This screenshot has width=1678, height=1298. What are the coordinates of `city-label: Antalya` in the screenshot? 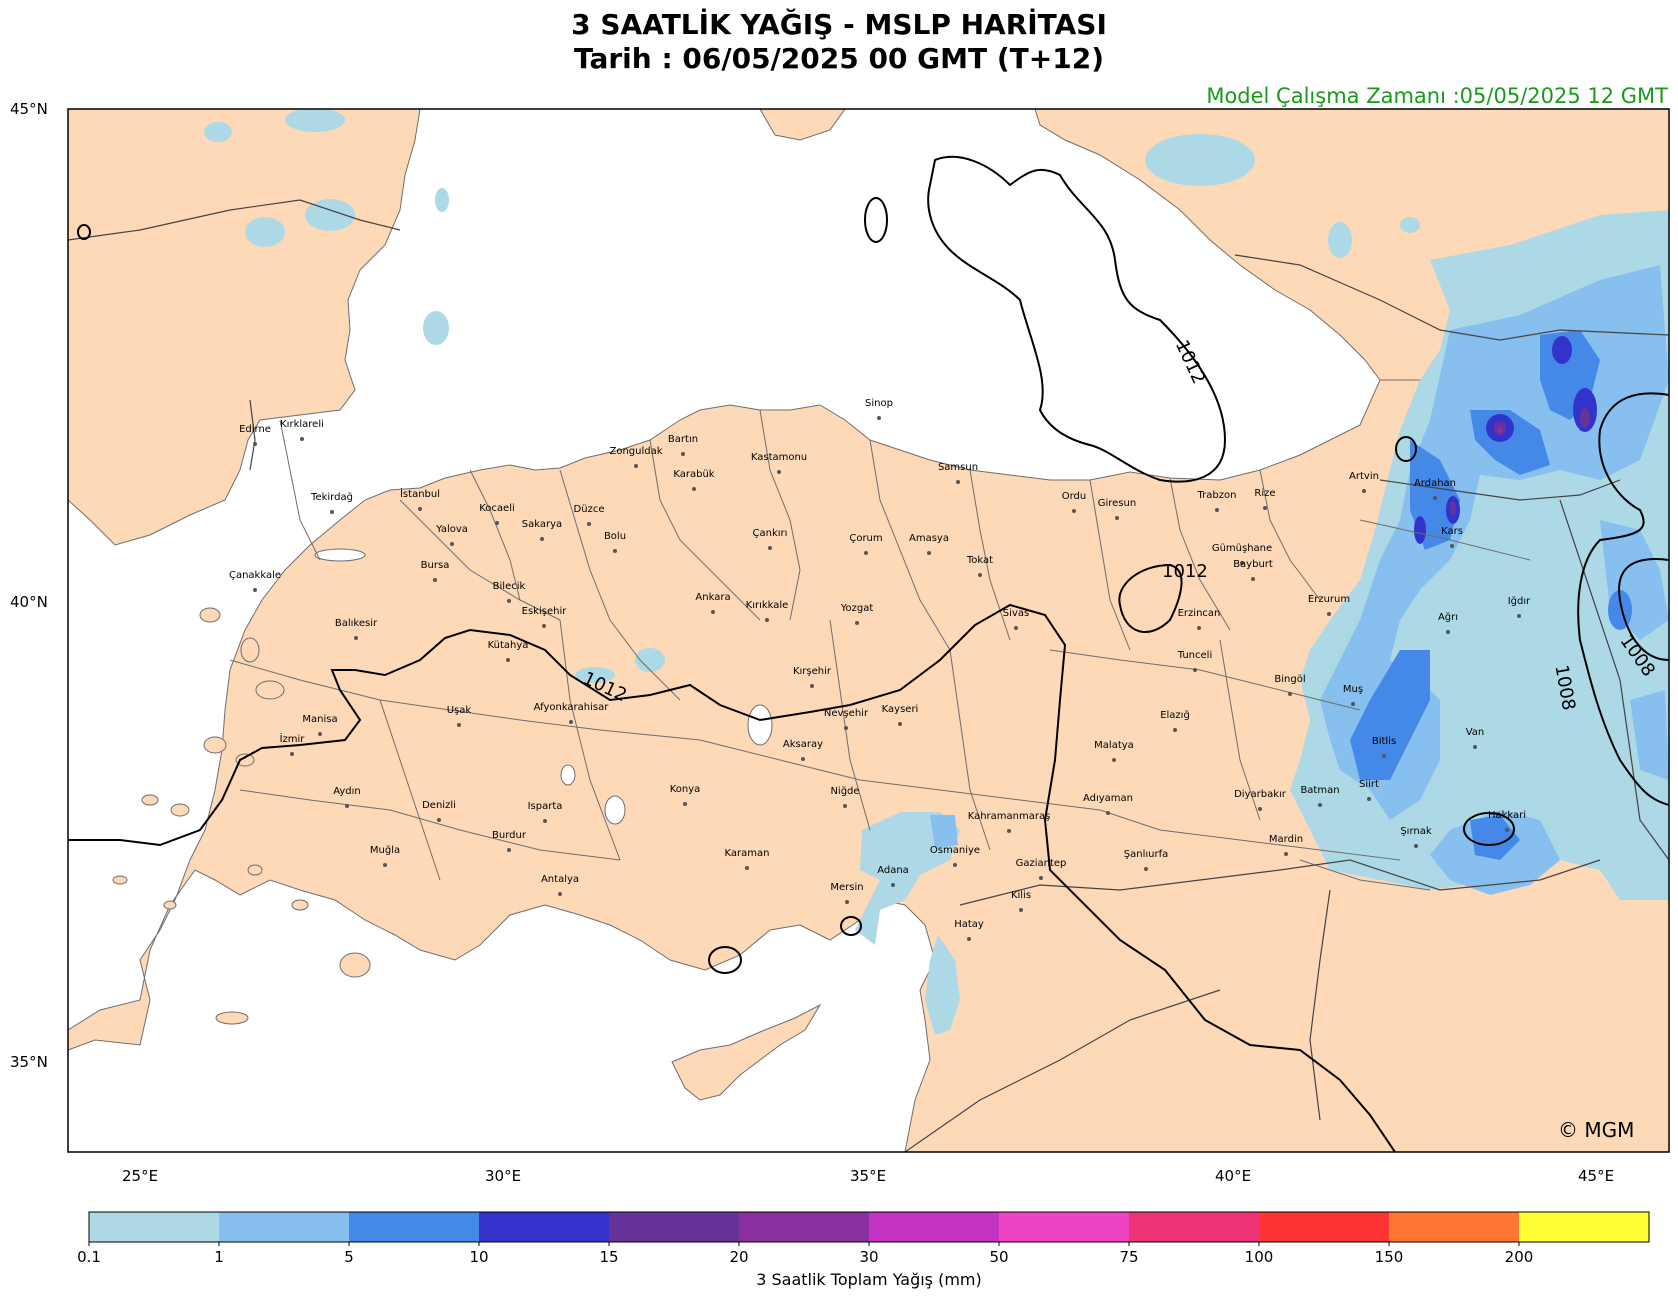 It's located at (560, 879).